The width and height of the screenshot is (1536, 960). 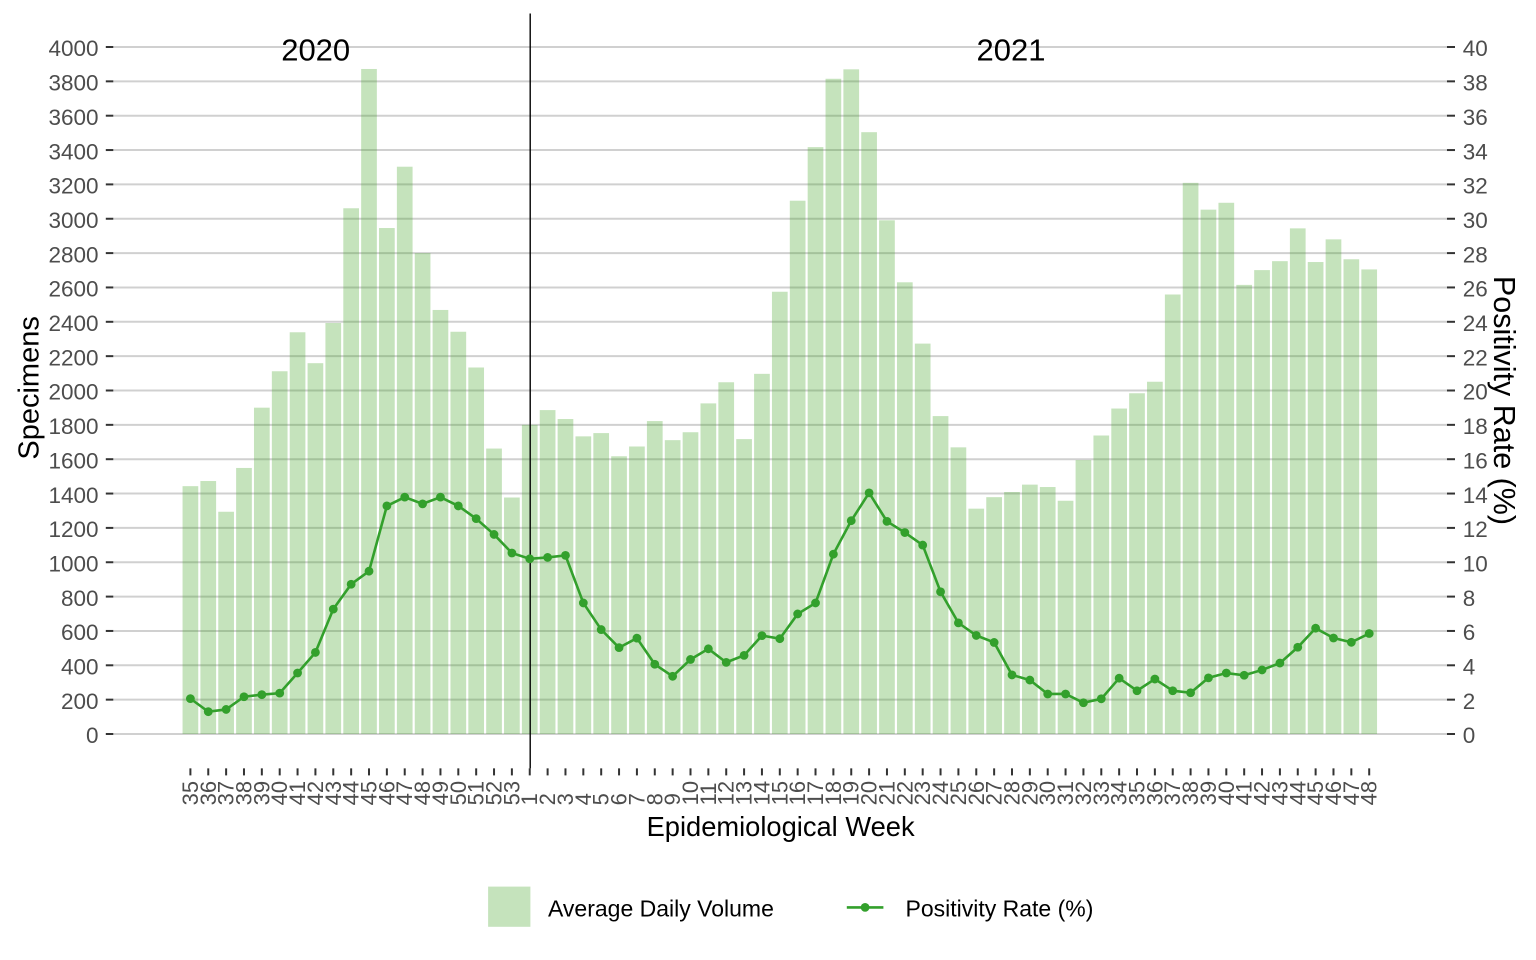 I want to click on svg-text: 49, so click(x=440, y=793).